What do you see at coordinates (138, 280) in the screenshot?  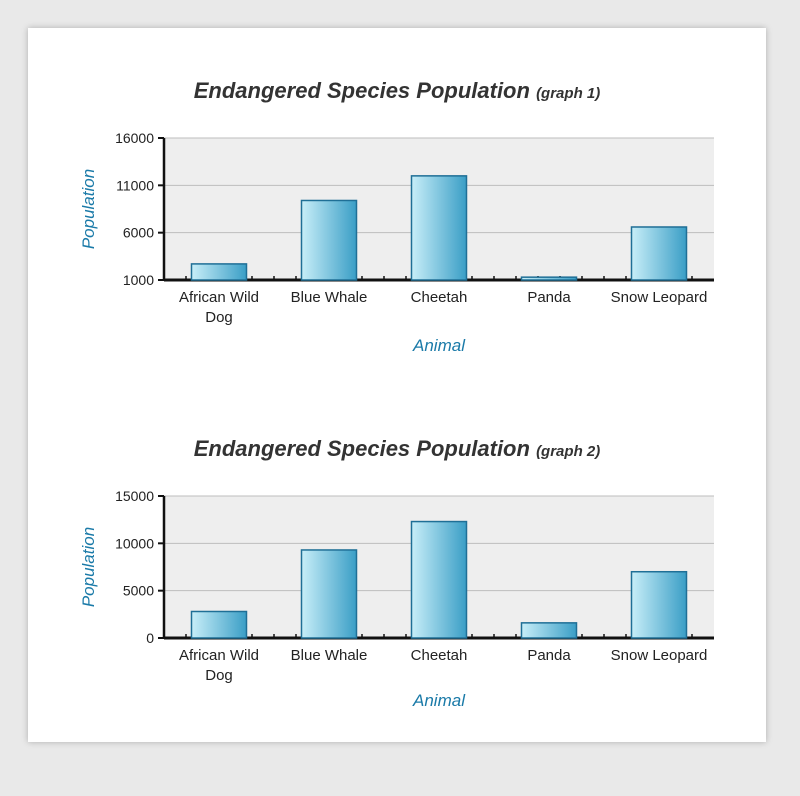 I see `y-tick-label: 1000` at bounding box center [138, 280].